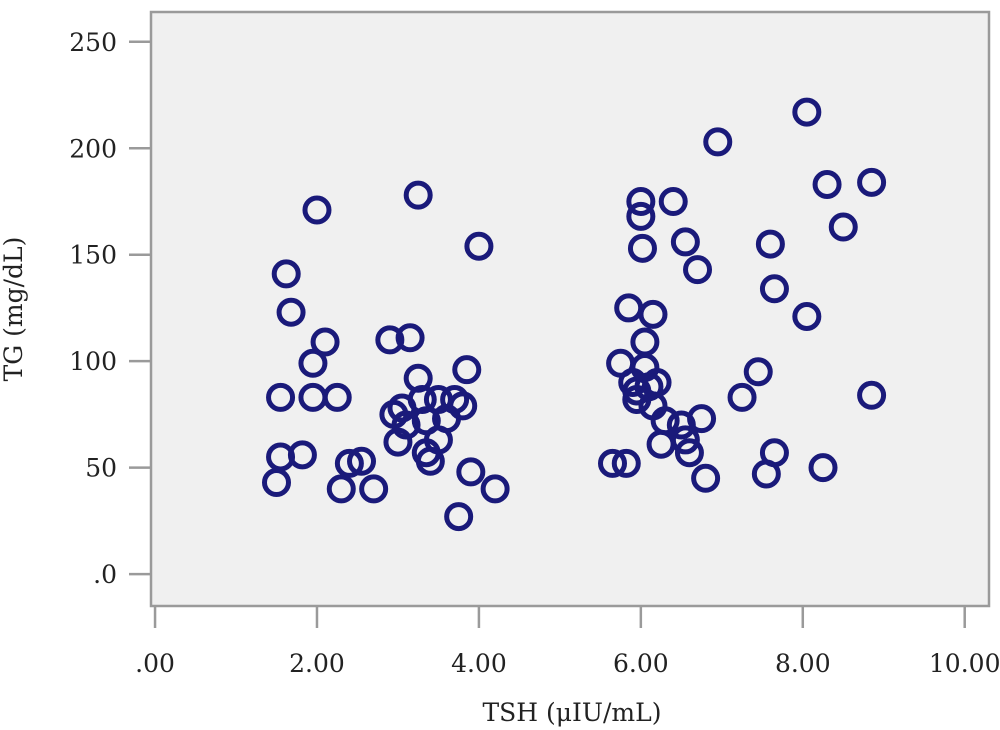  I want to click on x-axis: .00 2.00 4.00 6.00 8.00 10.00, so click(567, 642).